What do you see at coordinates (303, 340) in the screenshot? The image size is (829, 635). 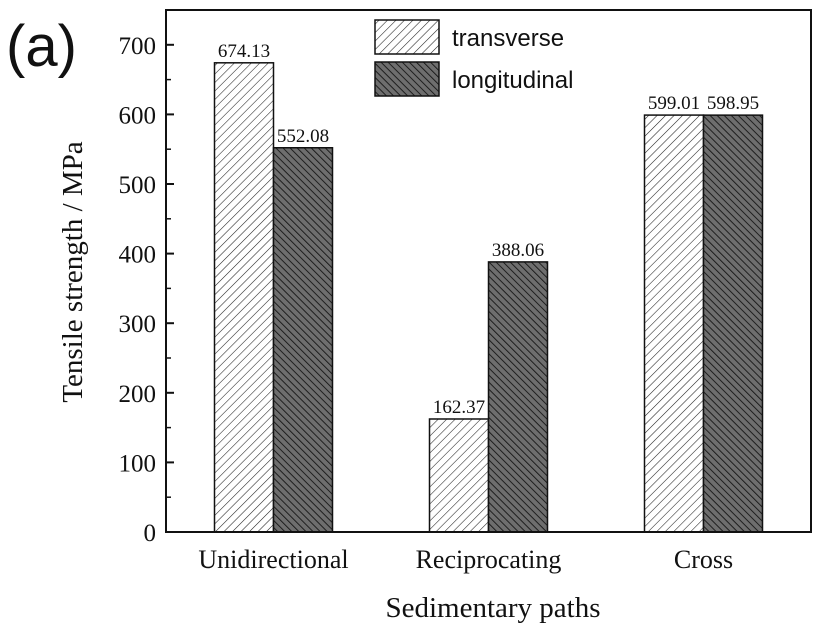 I see `bar-longitudinal-unidirectional` at bounding box center [303, 340].